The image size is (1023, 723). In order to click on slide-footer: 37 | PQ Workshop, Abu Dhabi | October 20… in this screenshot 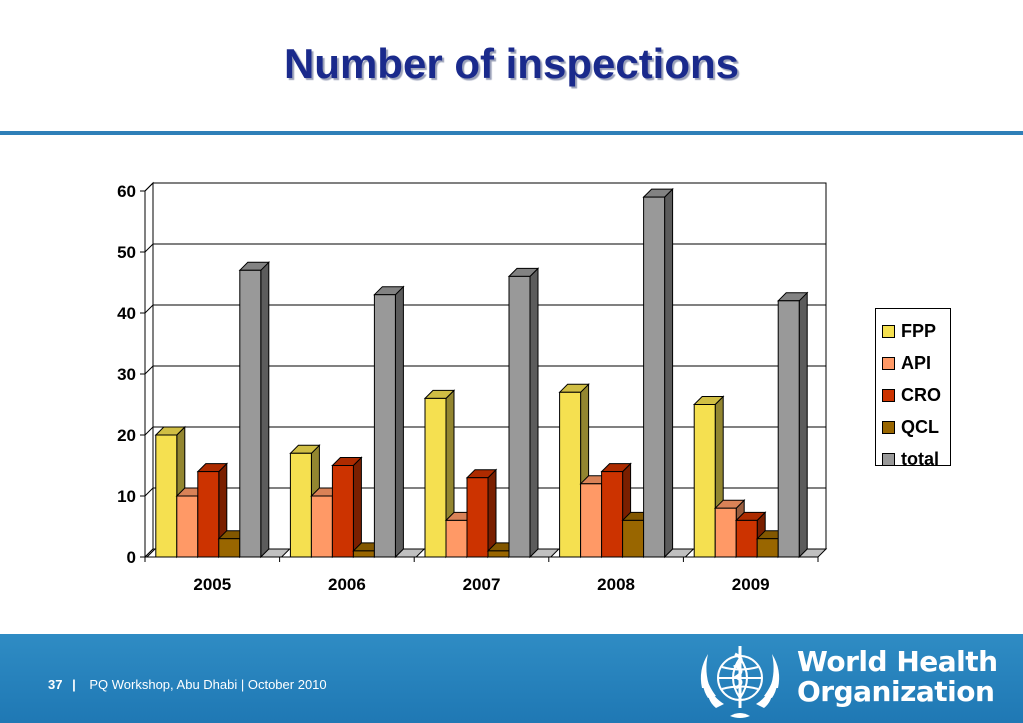, I will do `click(511, 678)`.